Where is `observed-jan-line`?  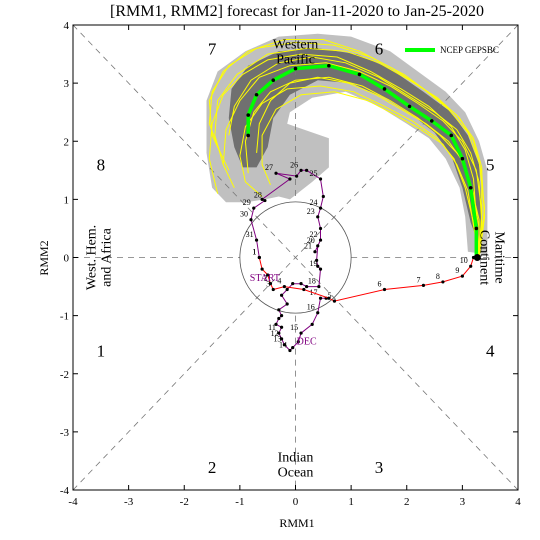 observed-jan-line is located at coordinates (366, 279).